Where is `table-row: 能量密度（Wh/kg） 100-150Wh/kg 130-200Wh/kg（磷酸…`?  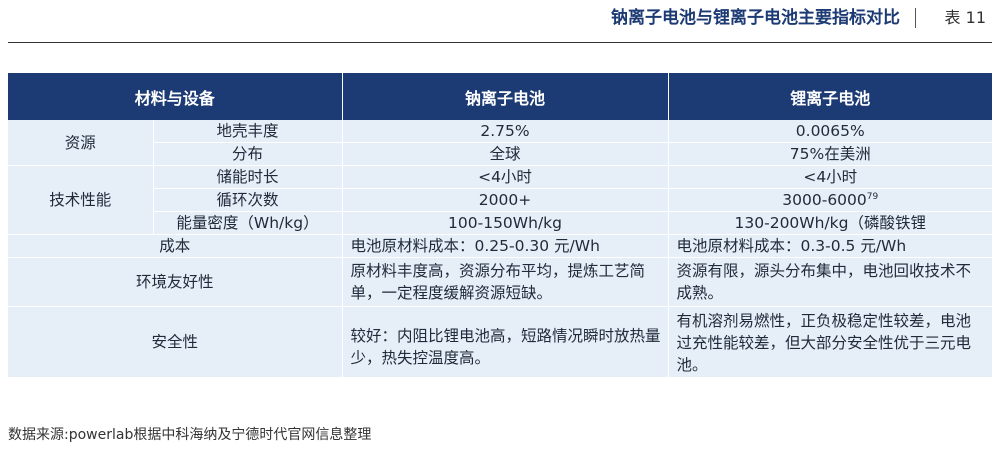 table-row: 能量密度（Wh/kg） 100-150Wh/kg 130-200Wh/kg（磷酸… is located at coordinates (500, 223).